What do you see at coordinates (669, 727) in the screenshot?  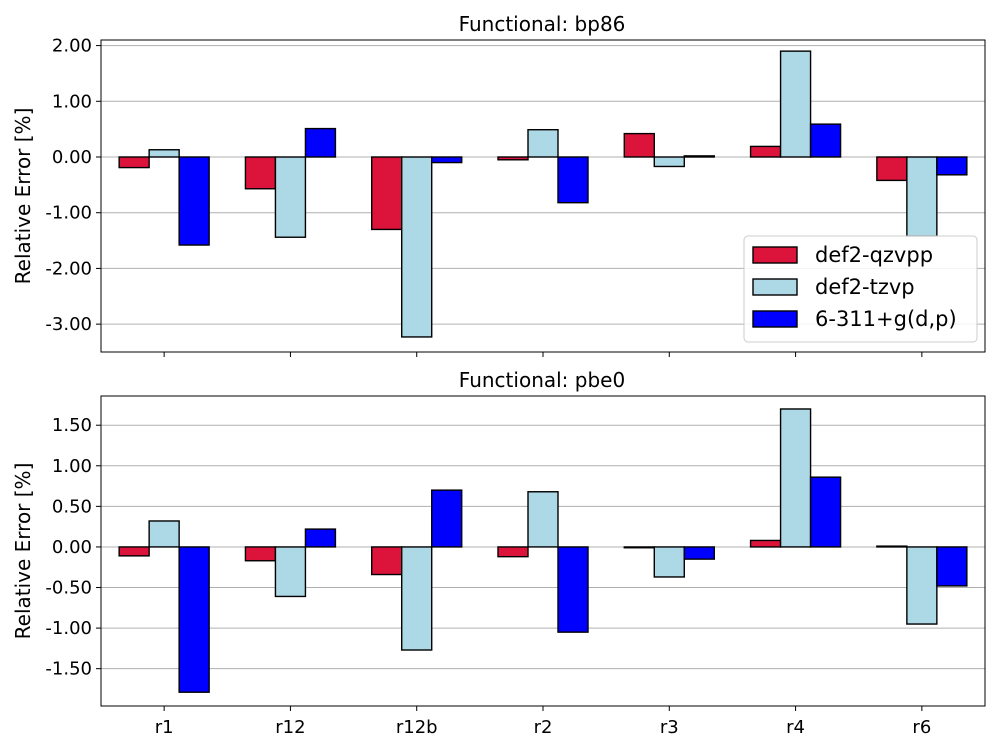 I see `x-tick-label: r3` at bounding box center [669, 727].